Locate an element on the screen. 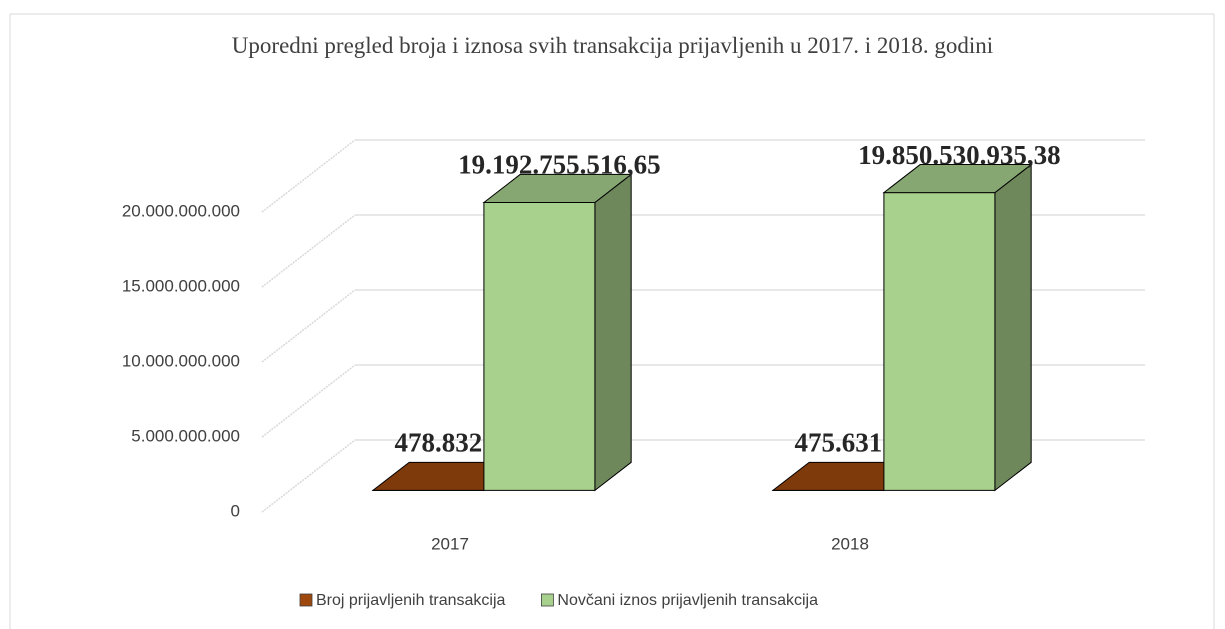 Image resolution: width=1225 pixels, height=629 pixels. x-tick-label: 2017 is located at coordinates (450, 543).